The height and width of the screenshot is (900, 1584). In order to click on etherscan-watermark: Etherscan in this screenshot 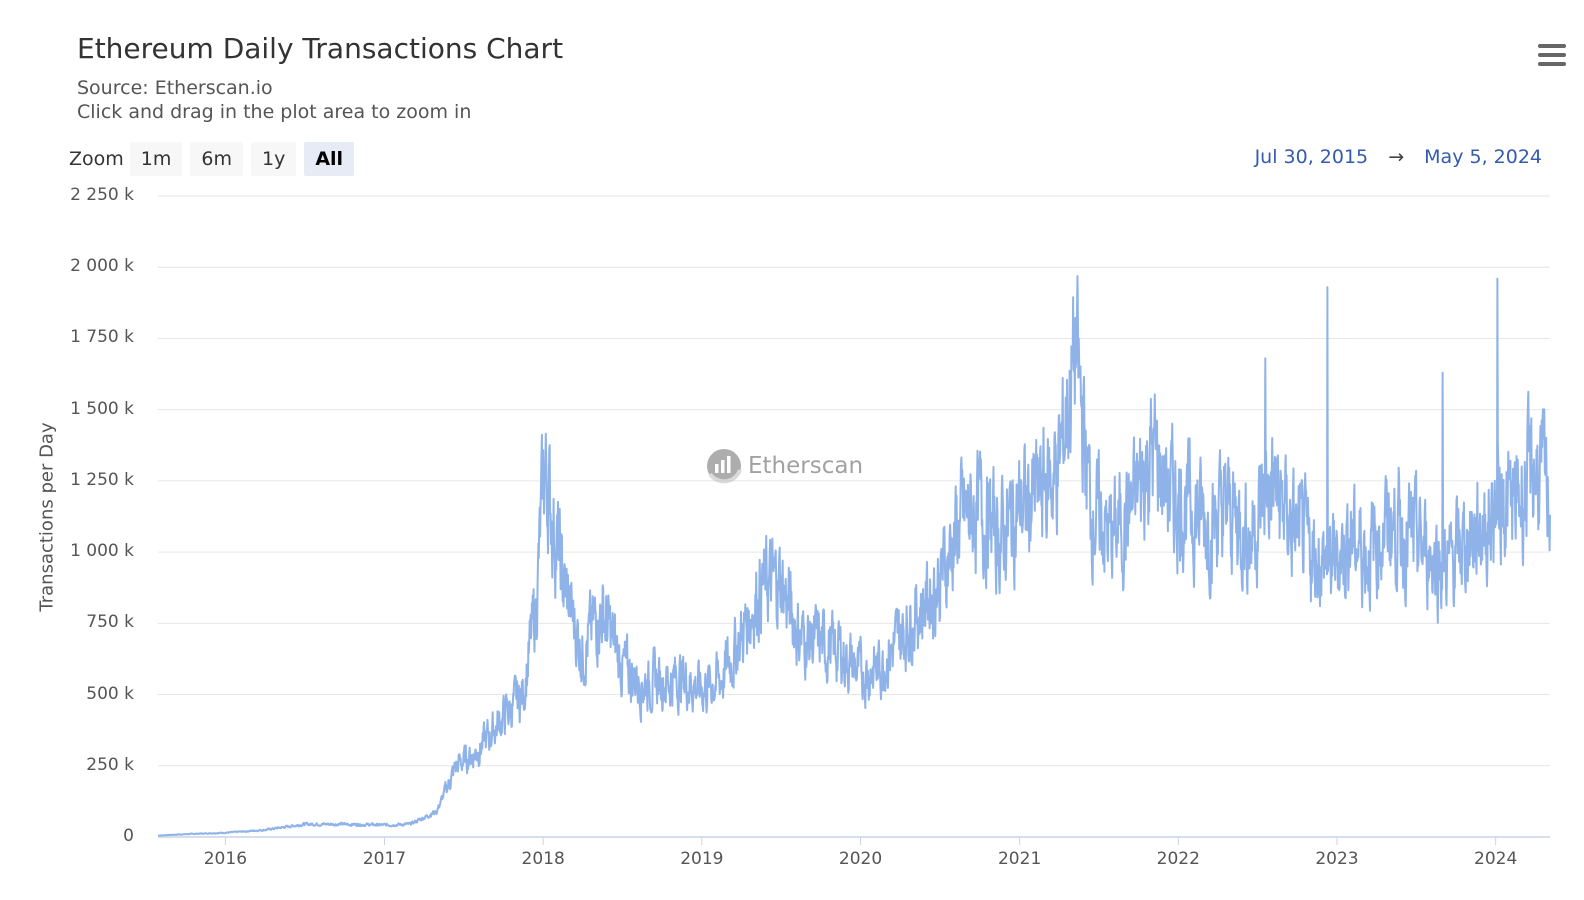, I will do `click(784, 466)`.